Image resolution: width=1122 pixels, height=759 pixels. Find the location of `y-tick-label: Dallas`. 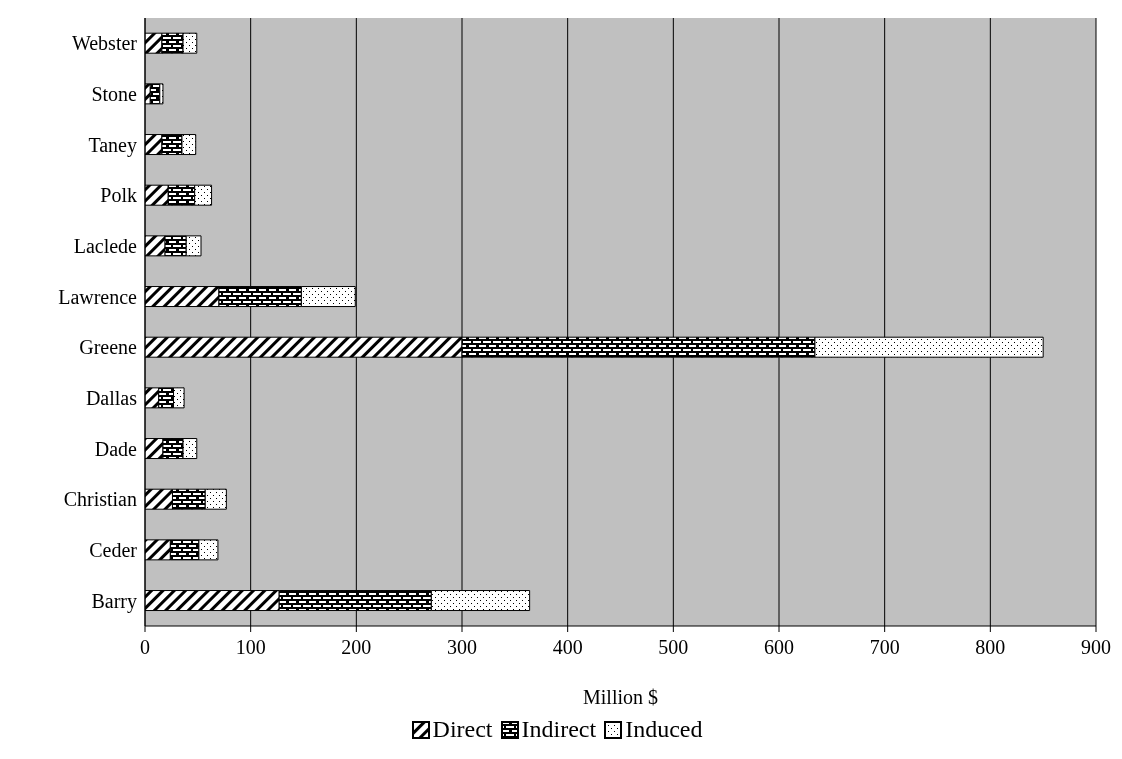

y-tick-label: Dallas is located at coordinates (111, 398).